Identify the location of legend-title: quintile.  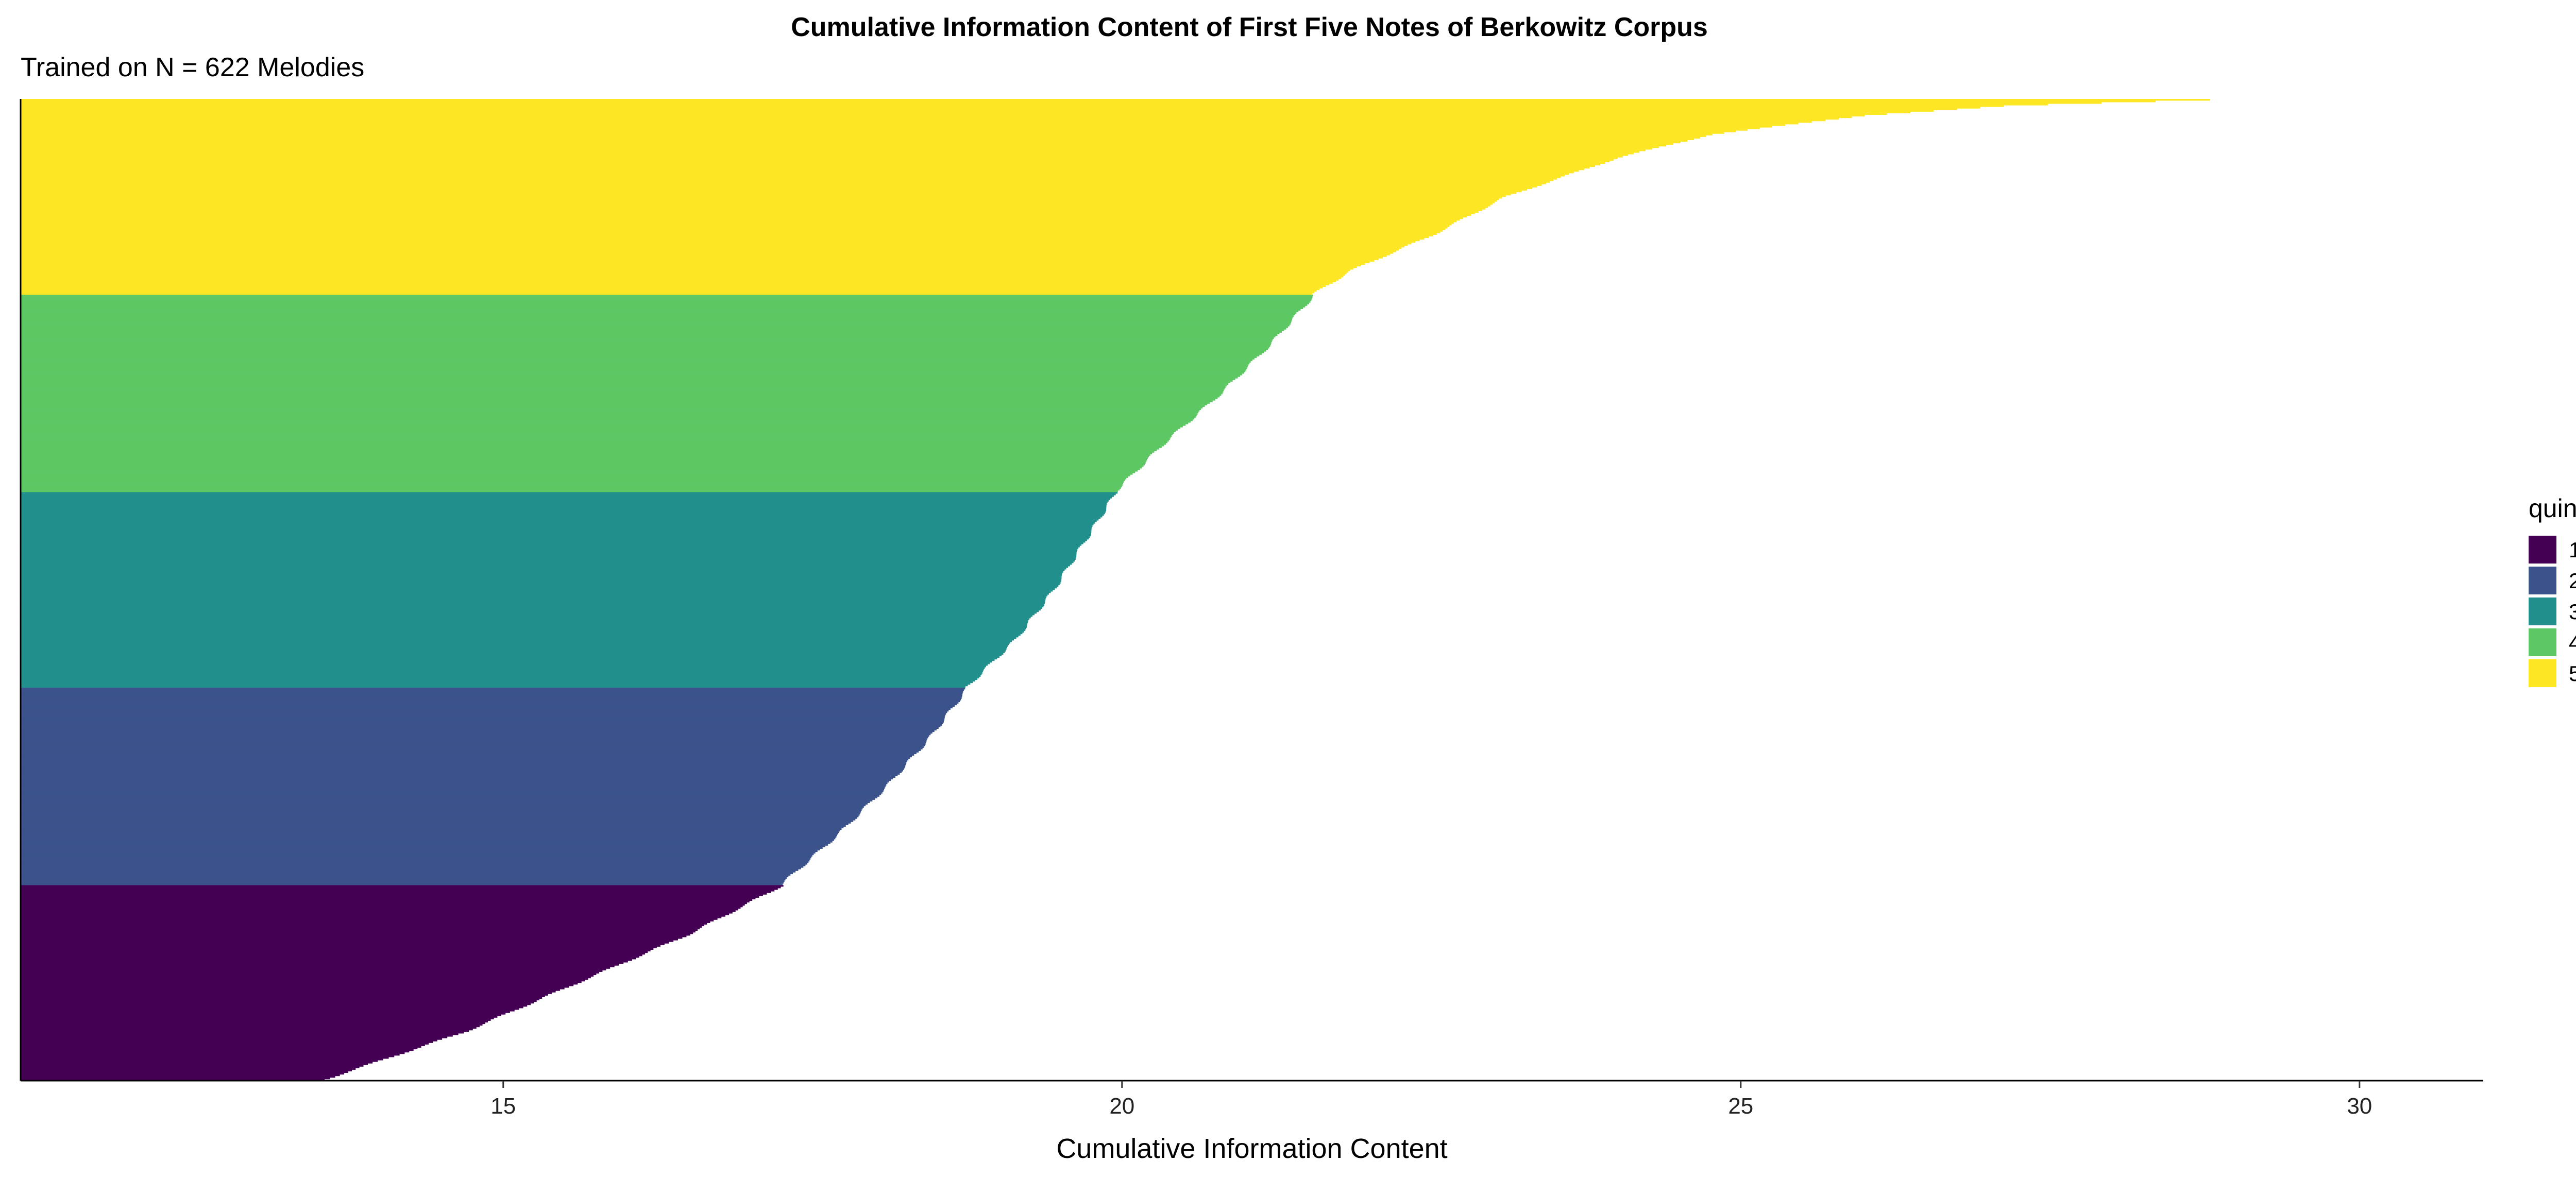
(2552, 508).